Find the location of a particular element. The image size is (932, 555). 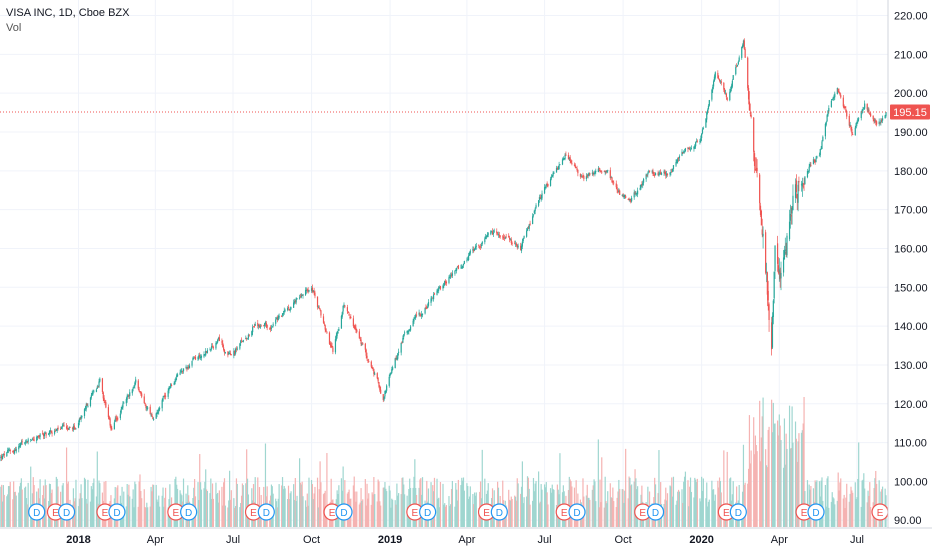

price-tick-label: 140.00 is located at coordinates (911, 327).